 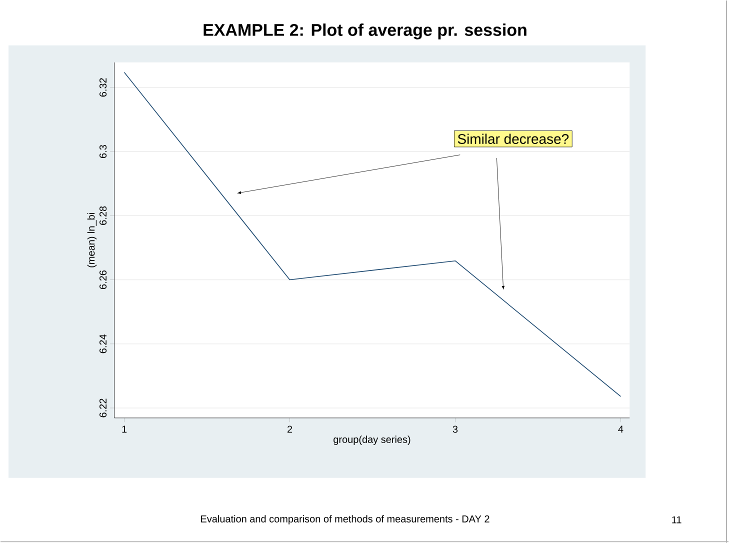 What do you see at coordinates (372, 440) in the screenshot?
I see `x-axis-title: group(day series)` at bounding box center [372, 440].